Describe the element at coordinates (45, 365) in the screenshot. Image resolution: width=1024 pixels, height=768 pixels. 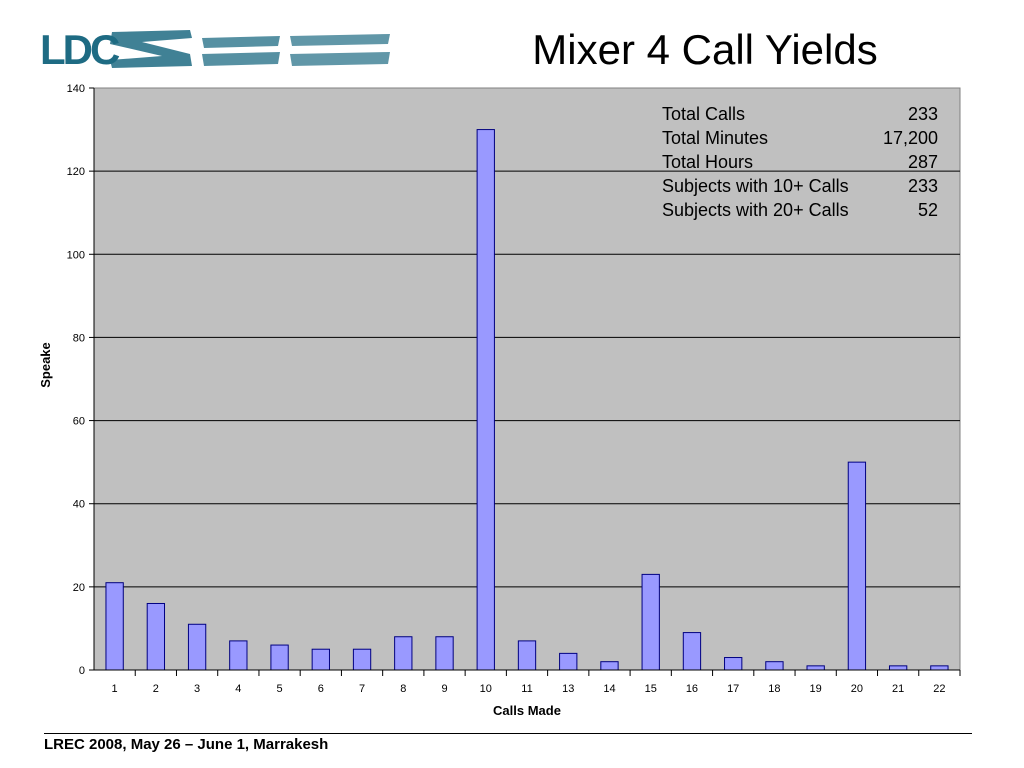
I see `y-axis-title: Speake` at that location.